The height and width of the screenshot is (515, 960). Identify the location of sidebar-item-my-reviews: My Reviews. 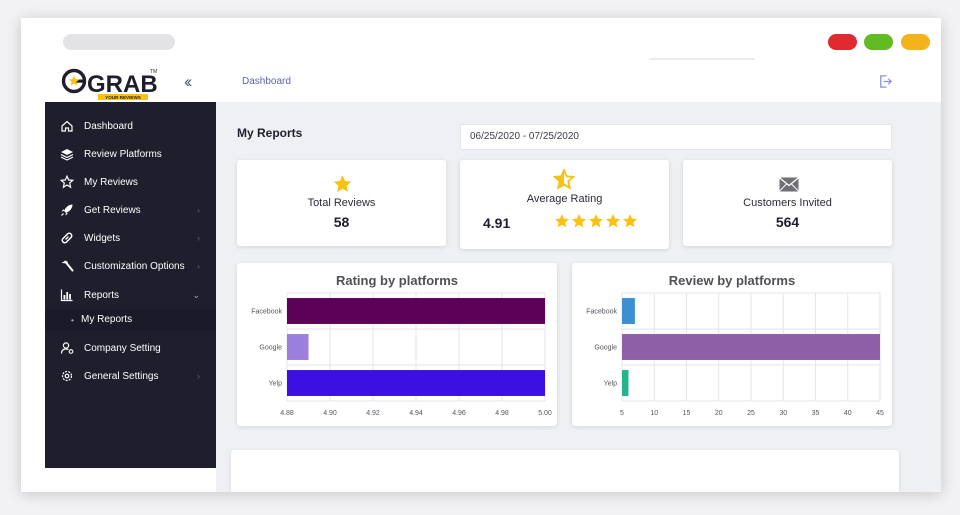
(130, 182).